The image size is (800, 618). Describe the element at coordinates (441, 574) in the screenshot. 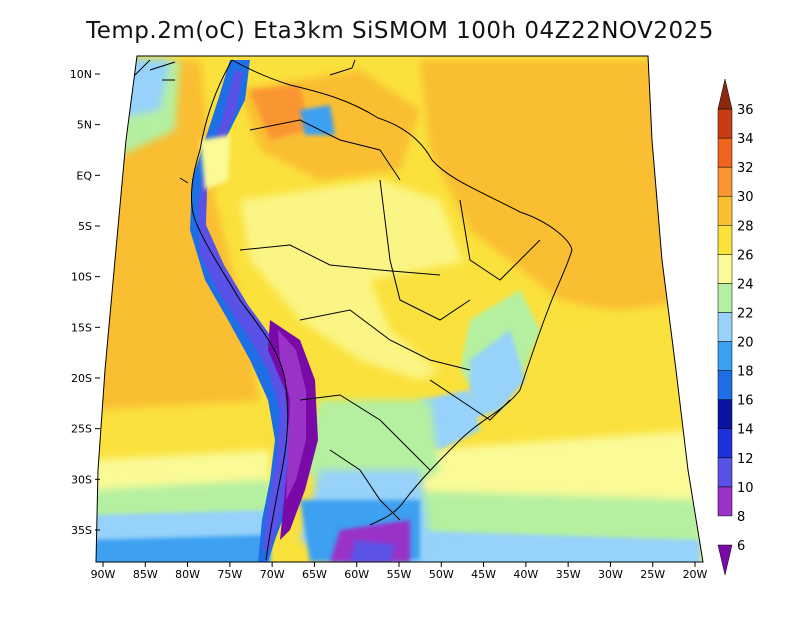

I see `lon-tick-label: 50W` at that location.